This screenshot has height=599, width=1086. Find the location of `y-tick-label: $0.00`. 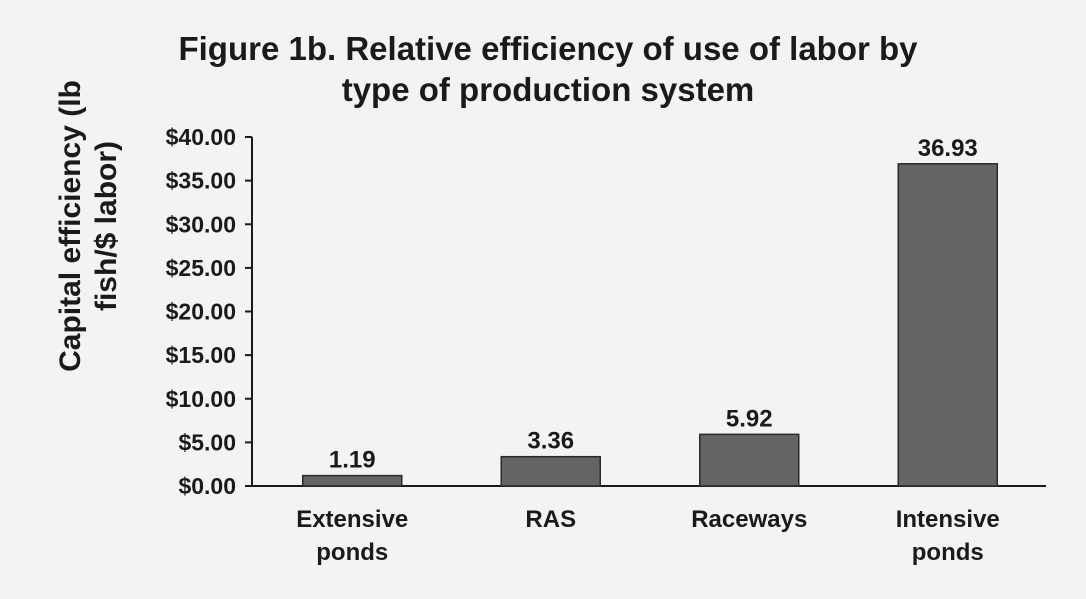

y-tick-label: $0.00 is located at coordinates (207, 486).